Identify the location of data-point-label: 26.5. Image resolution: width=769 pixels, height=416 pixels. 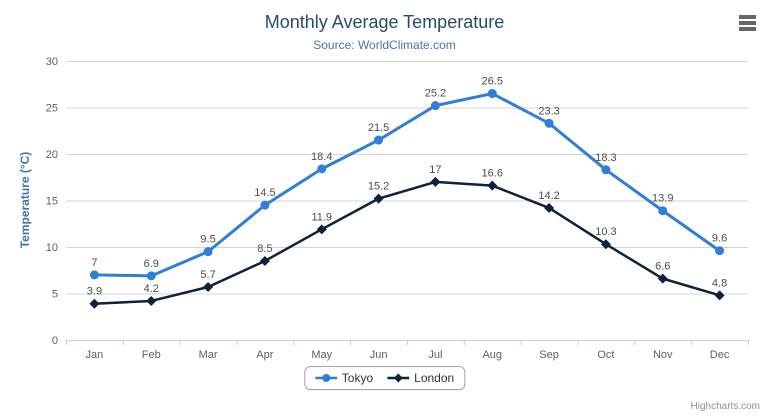
(492, 82).